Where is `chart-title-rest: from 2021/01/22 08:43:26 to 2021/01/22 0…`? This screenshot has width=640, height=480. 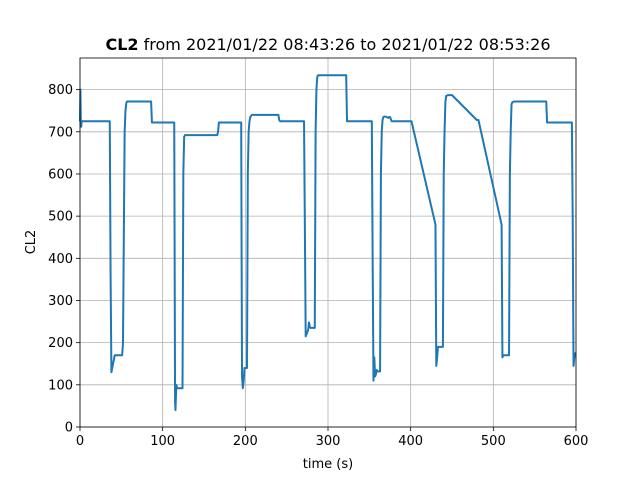
chart-title-rest: from 2021/01/22 08:43:26 to 2021/01/22 0… is located at coordinates (345, 44).